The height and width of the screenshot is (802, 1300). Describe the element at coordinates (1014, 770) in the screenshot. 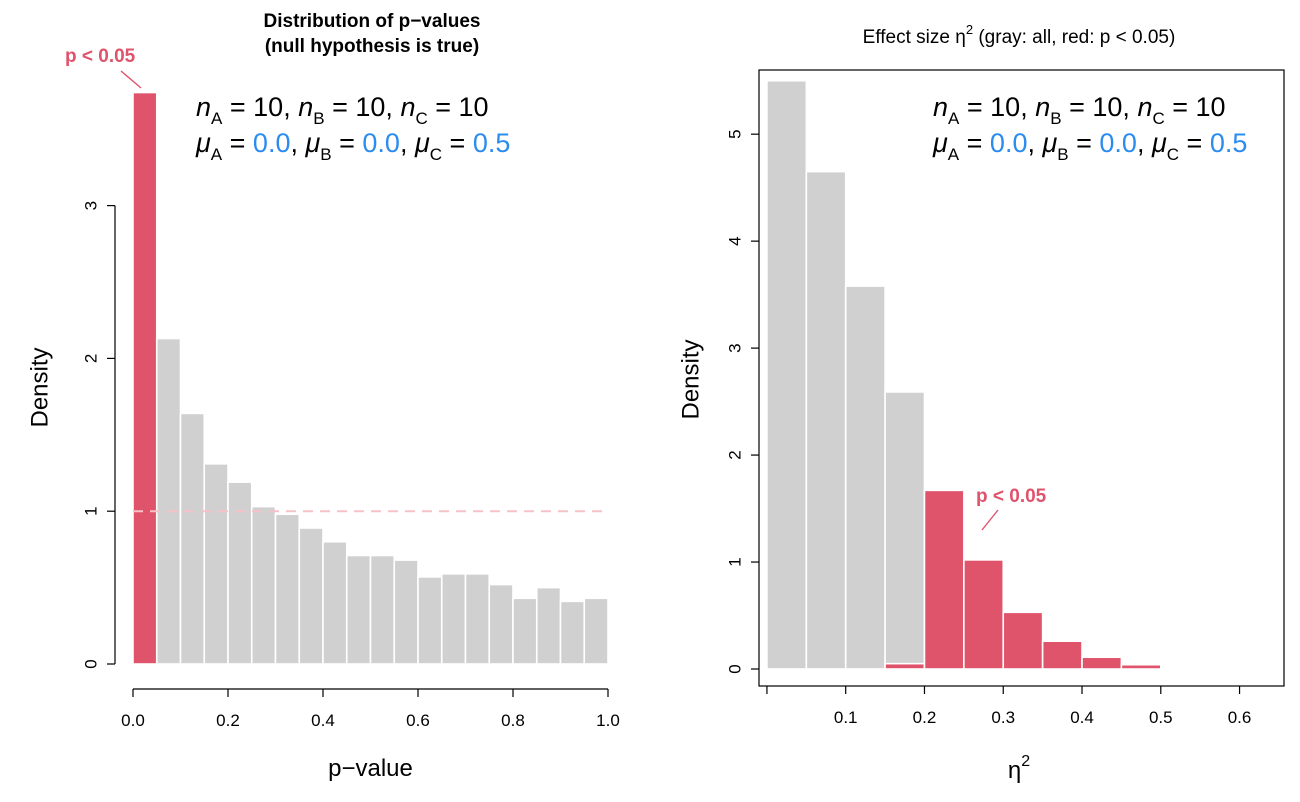

I see `x-axis-label-text: η` at that location.